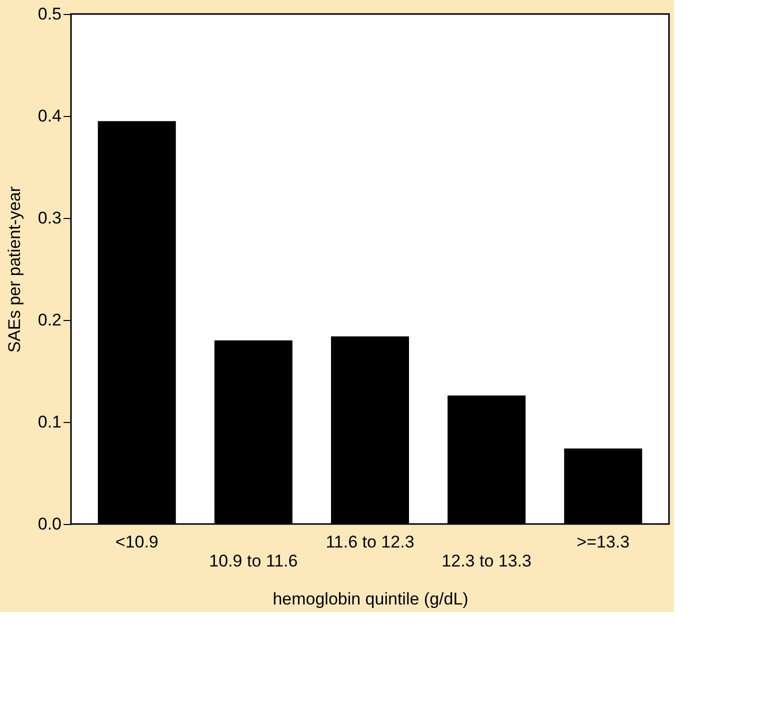 Image resolution: width=764 pixels, height=701 pixels. What do you see at coordinates (487, 561) in the screenshot?
I see `x-tick-label: 12.3 to 13.3` at bounding box center [487, 561].